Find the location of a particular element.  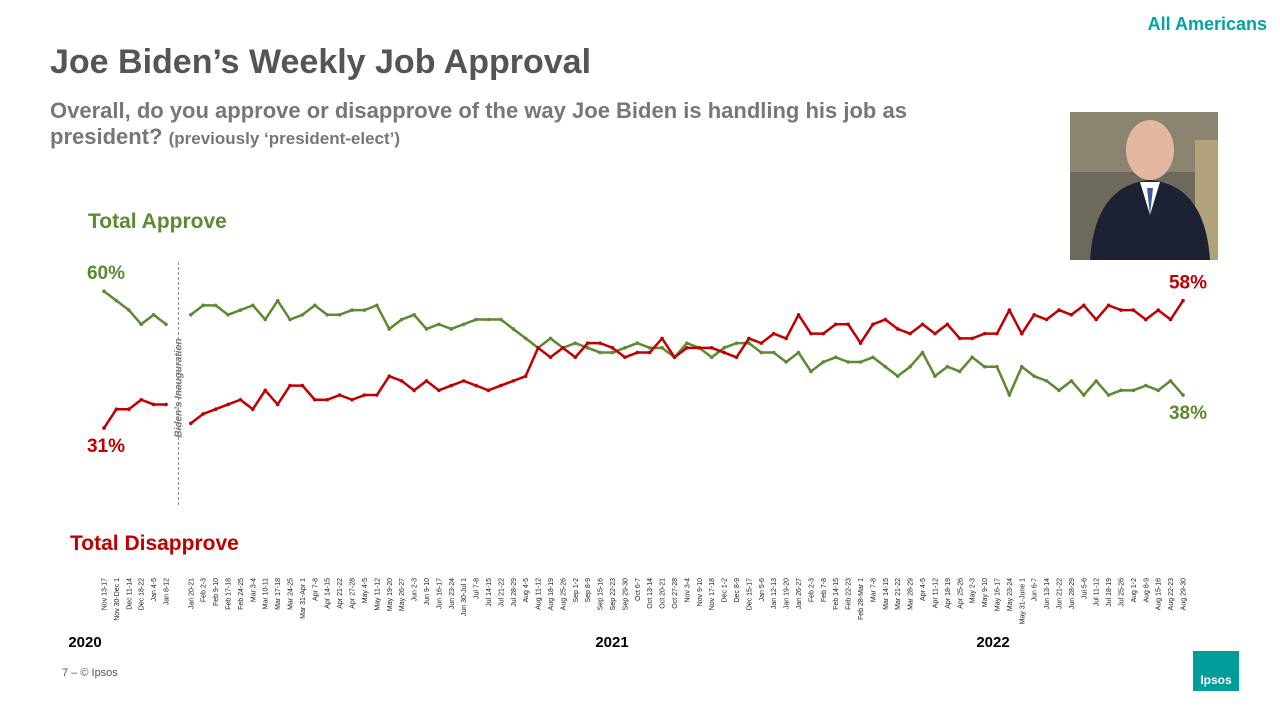

year-label: 2020 is located at coordinates (84, 642).